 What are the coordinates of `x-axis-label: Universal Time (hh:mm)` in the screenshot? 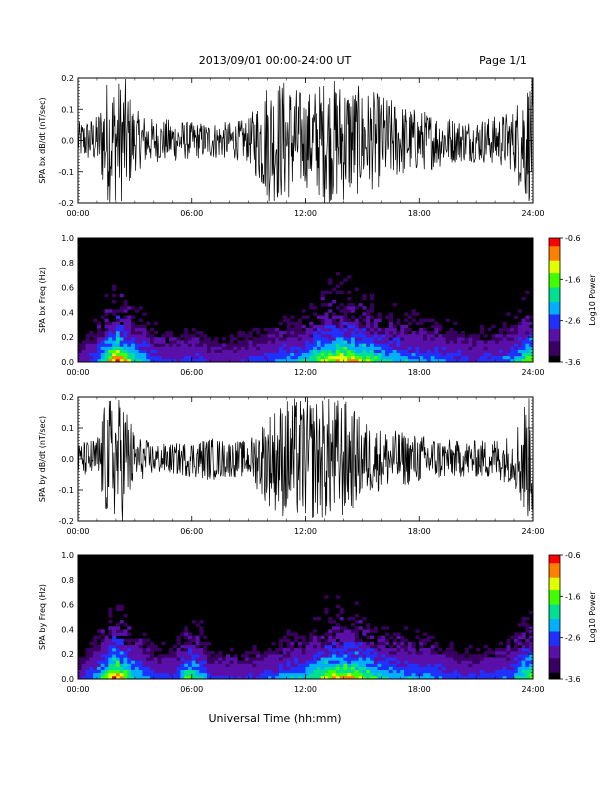 It's located at (275, 718).